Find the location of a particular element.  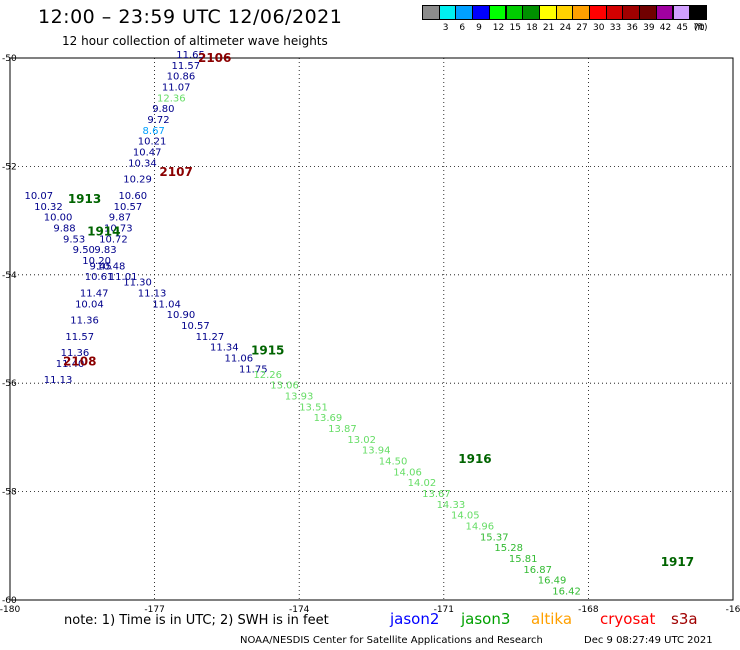

swh-value-label: 15.28 is located at coordinates (508, 548).